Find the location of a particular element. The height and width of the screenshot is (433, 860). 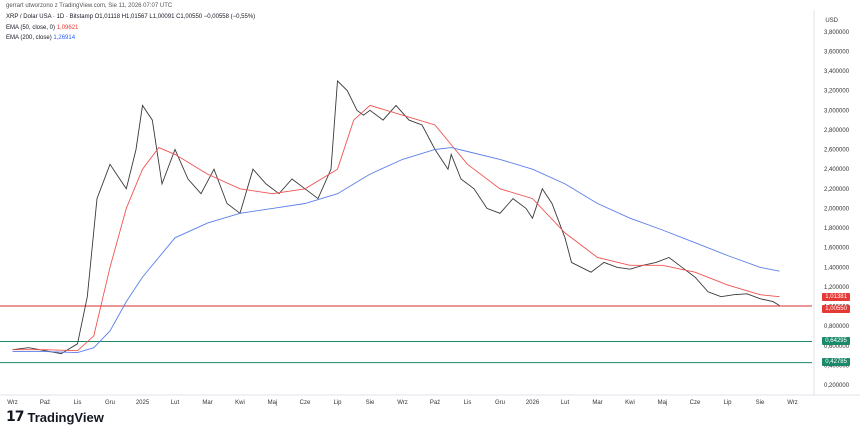

y-tick-label: 0,200000 is located at coordinates (837, 386).